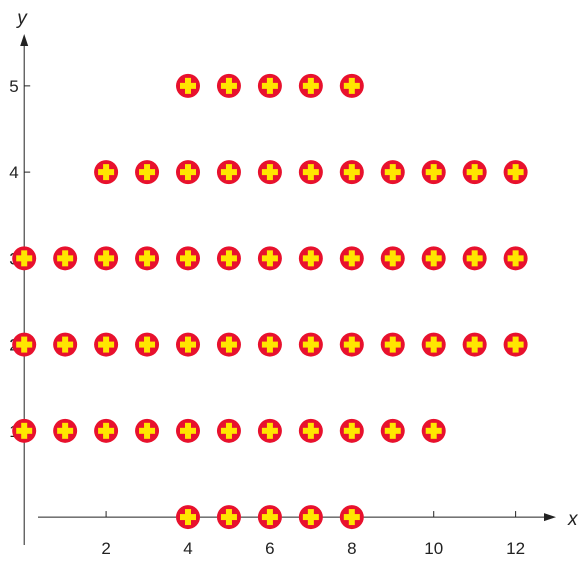 The height and width of the screenshot is (563, 579). Describe the element at coordinates (550, 517) in the screenshot. I see `x-axis-arrow` at that location.